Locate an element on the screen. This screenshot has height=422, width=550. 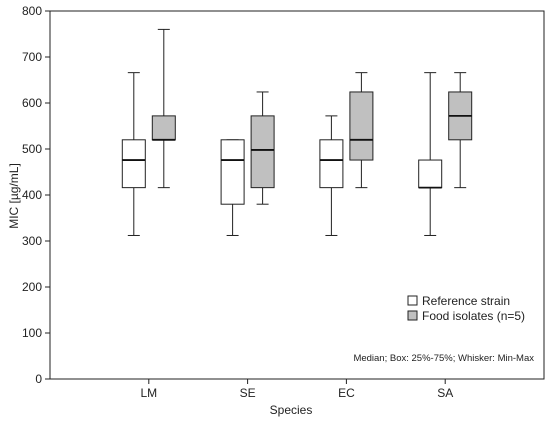
y-tick-label: 600 is located at coordinates (32, 103).